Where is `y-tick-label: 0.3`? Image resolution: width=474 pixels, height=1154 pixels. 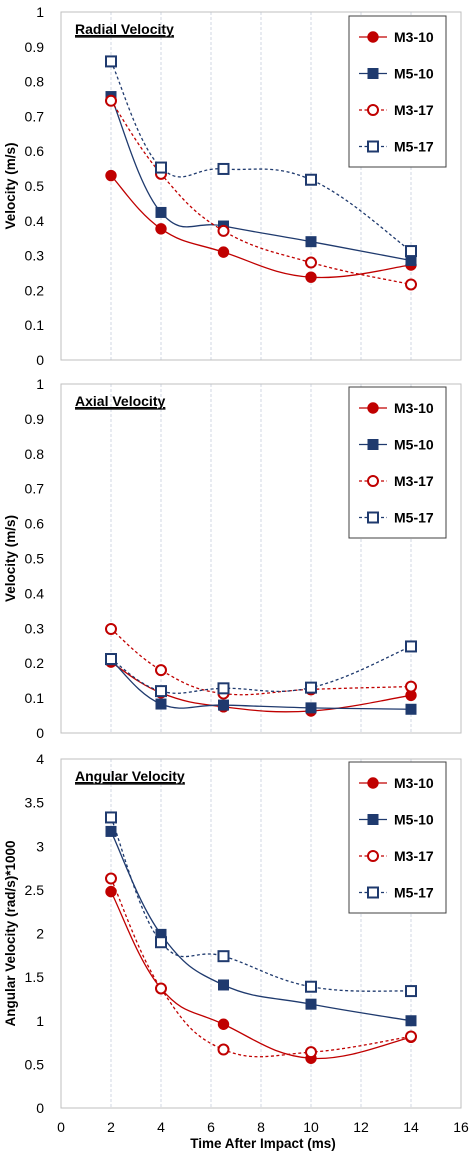 y-tick-label: 0.3 is located at coordinates (35, 628).